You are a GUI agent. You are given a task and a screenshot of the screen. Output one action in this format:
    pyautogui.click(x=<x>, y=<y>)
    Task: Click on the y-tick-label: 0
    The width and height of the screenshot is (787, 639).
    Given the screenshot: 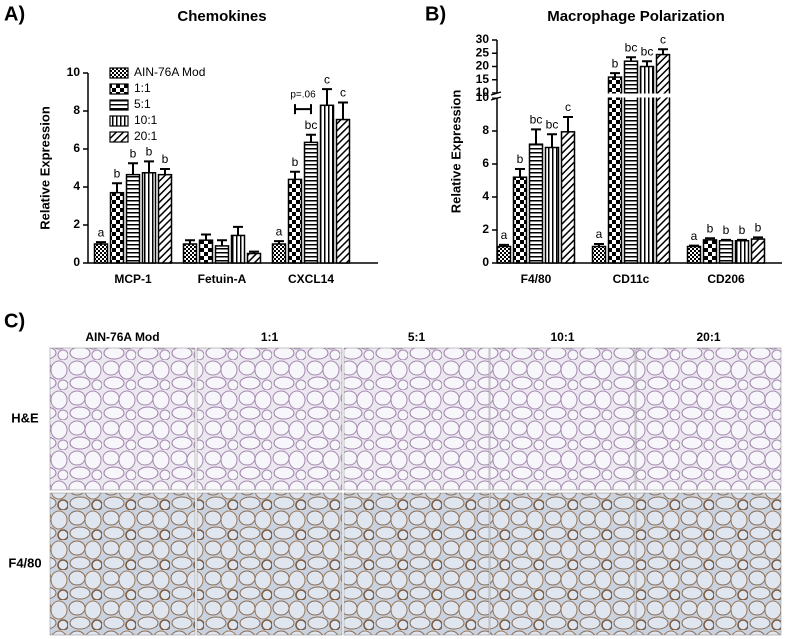 What is the action you would take?
    pyautogui.click(x=485, y=262)
    